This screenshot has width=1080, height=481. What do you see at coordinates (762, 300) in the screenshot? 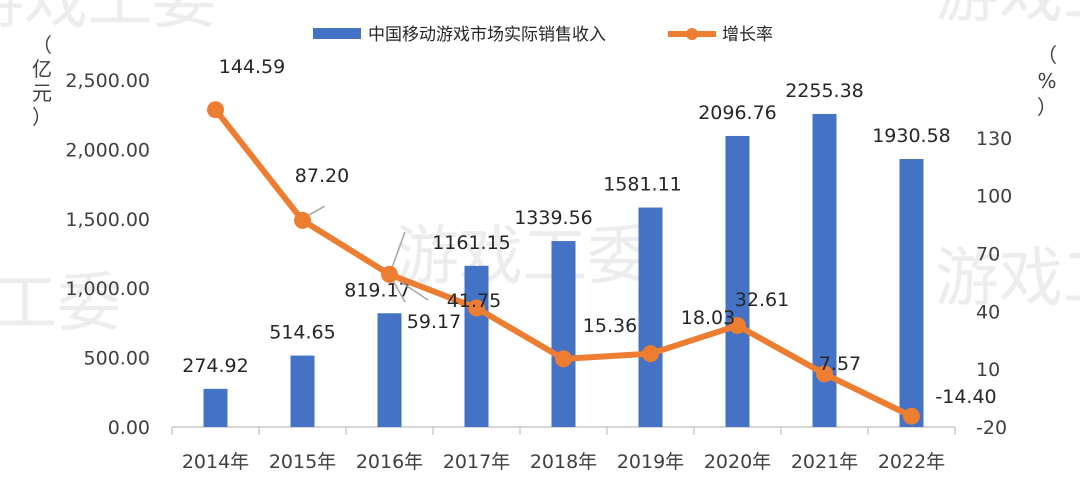
I see `line-data-label: 32.61` at bounding box center [762, 300].